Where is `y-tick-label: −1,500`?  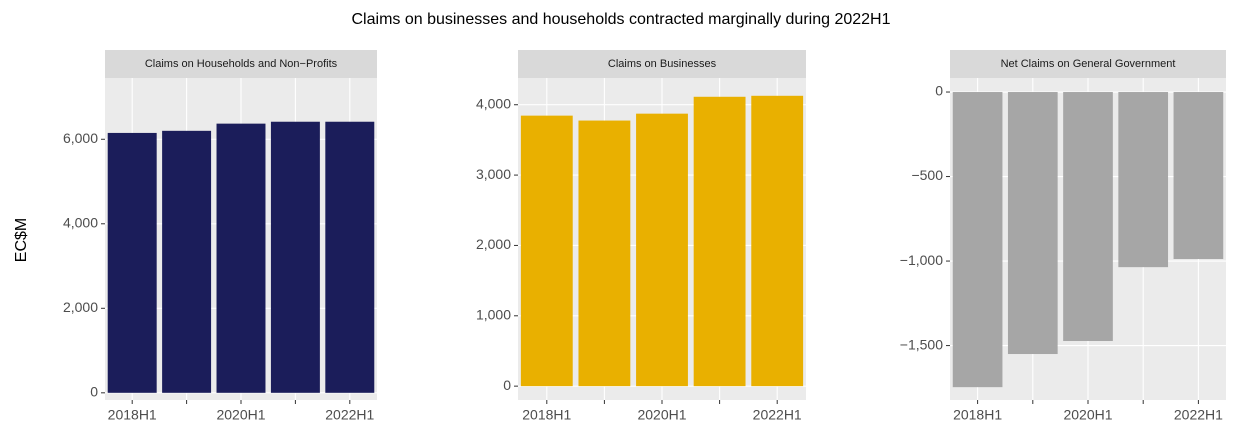
y-tick-label: −1,500 is located at coordinates (921, 344).